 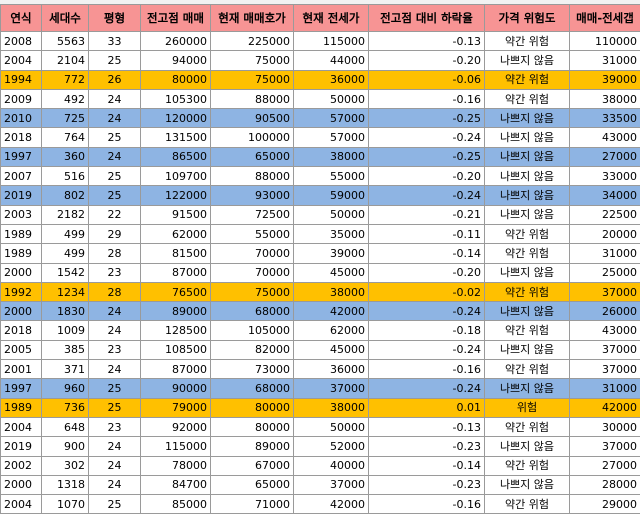 I want to click on cell-peak-price: 89000, so click(x=176, y=311).